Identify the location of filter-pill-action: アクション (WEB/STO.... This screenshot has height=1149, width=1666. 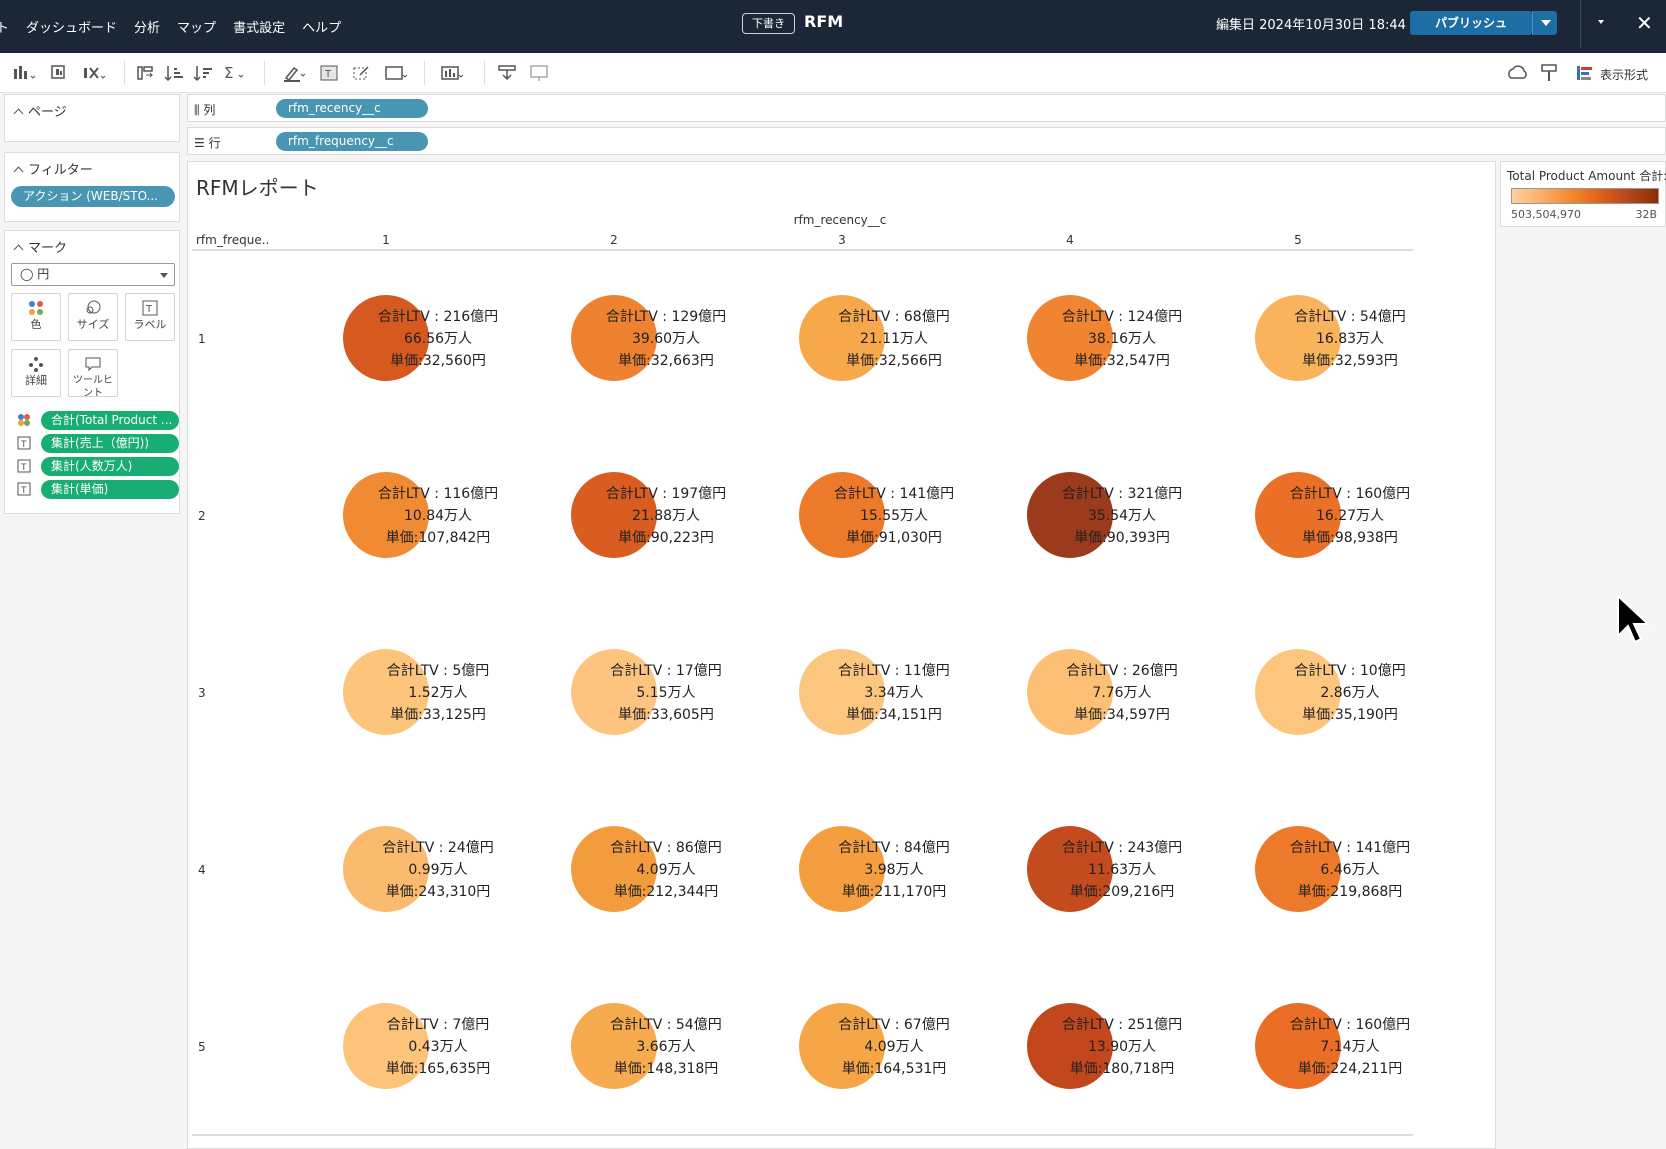
(93, 196).